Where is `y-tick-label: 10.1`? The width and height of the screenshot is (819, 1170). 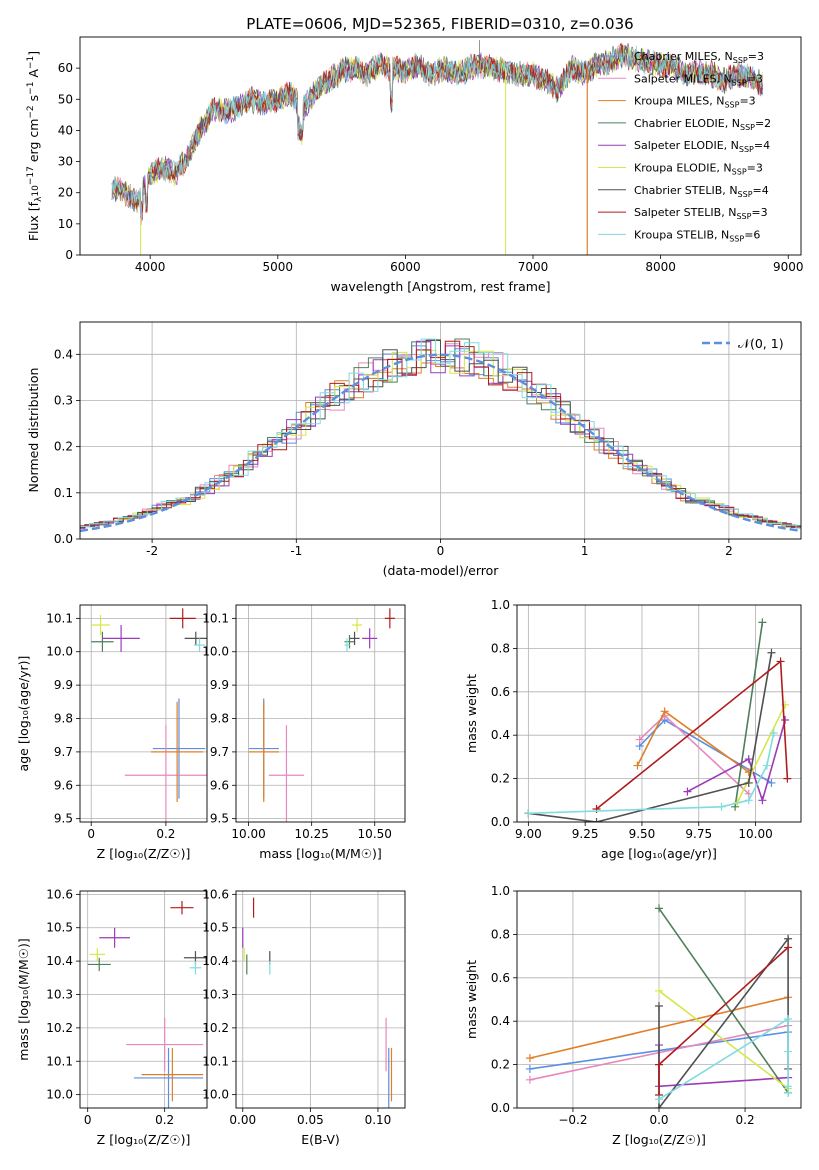
y-tick-label: 10.1 is located at coordinates (59, 1061).